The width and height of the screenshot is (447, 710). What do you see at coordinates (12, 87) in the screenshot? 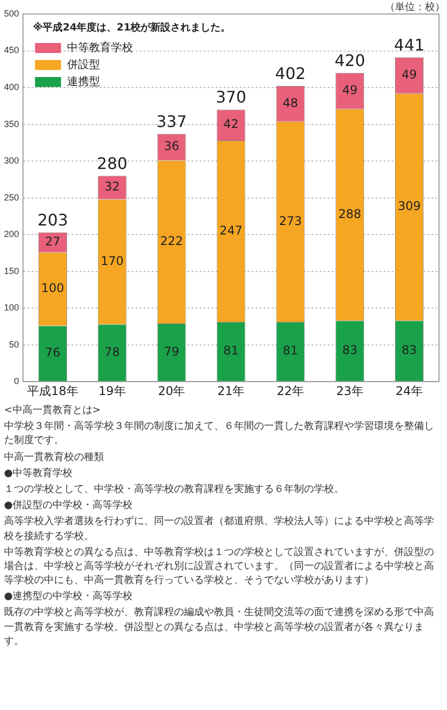
I see `y-tick-label: 400` at bounding box center [12, 87].